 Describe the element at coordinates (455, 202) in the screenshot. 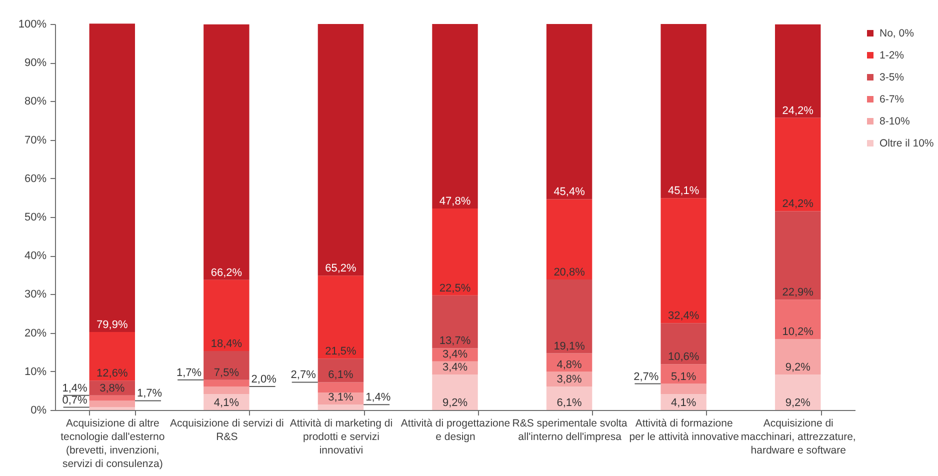

I see `data-label: 47,8%` at that location.